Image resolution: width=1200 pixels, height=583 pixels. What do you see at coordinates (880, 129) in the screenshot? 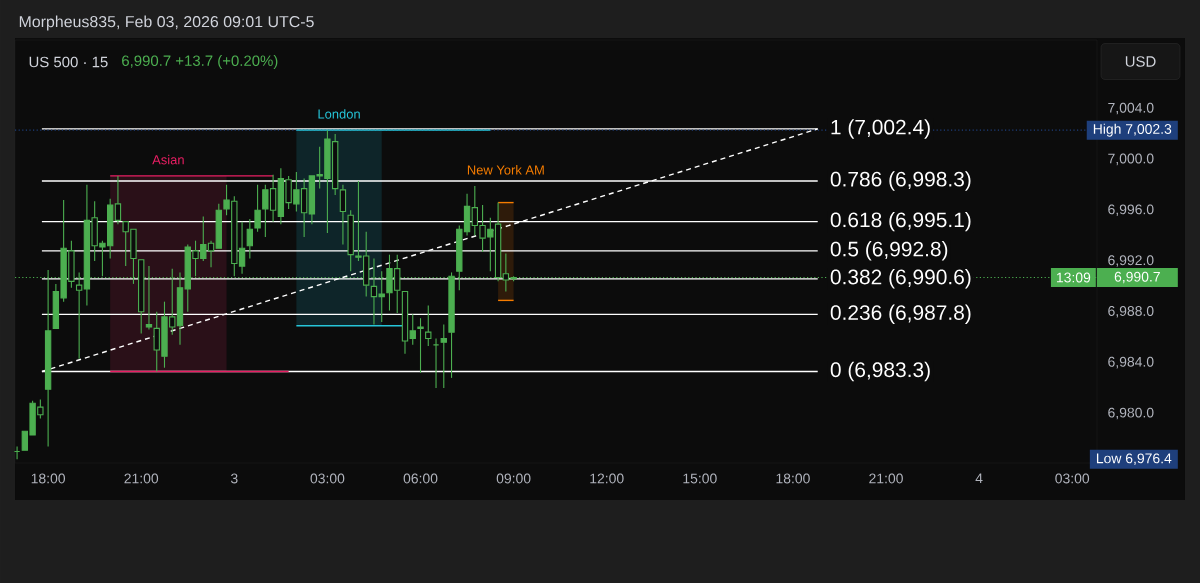
I see `ref-line-label: 1 (7,002.4)` at bounding box center [880, 129].